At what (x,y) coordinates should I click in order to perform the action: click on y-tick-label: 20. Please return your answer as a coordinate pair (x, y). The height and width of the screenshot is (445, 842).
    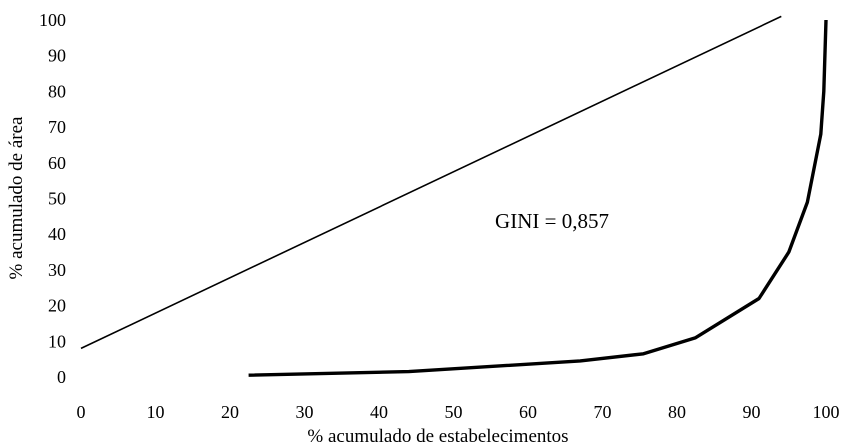
    Looking at the image, I should click on (57, 306).